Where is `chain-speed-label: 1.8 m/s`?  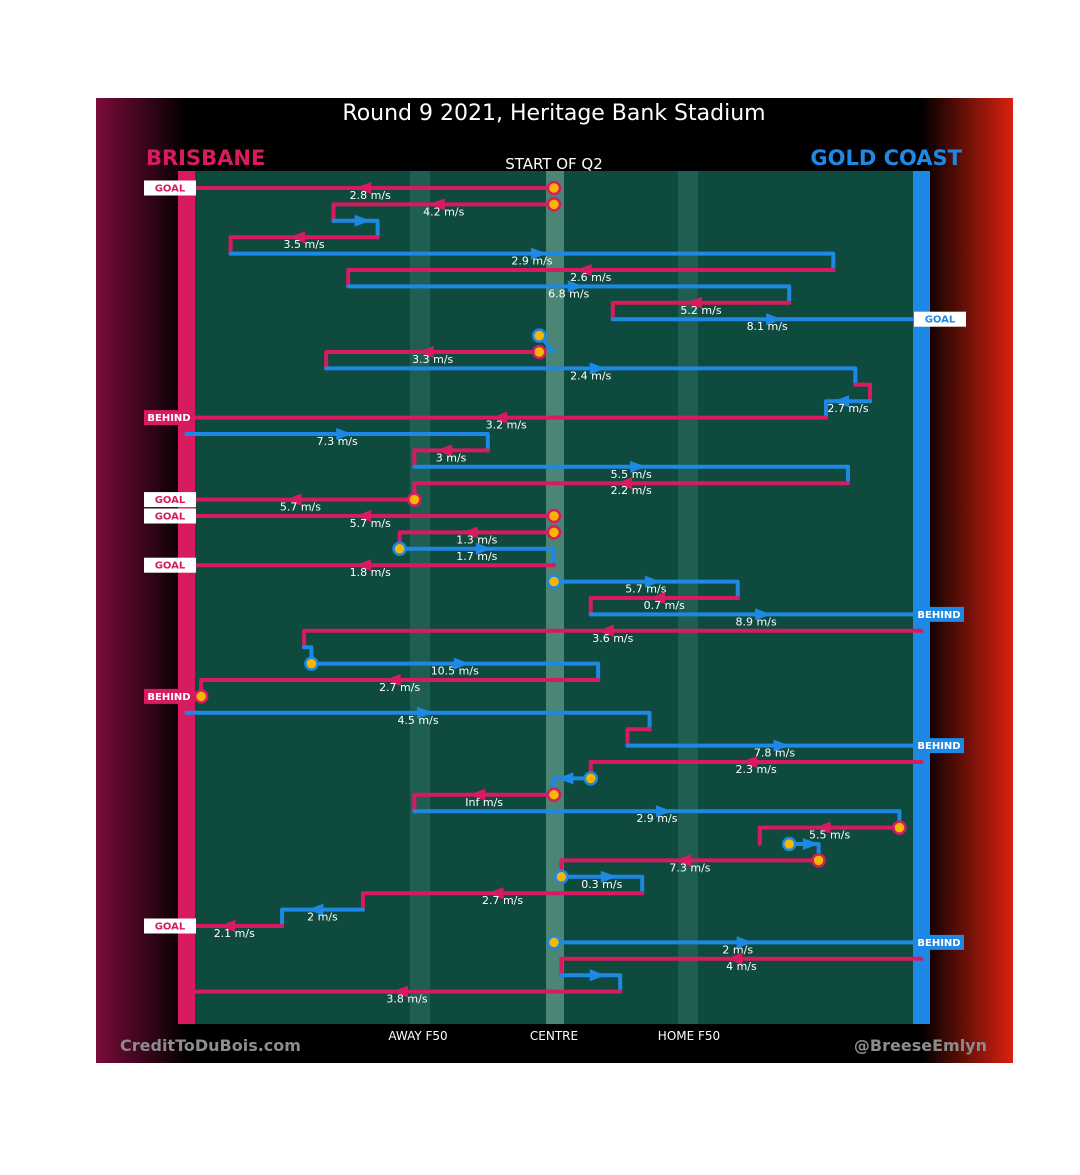
chain-speed-label: 1.8 m/s is located at coordinates (370, 572).